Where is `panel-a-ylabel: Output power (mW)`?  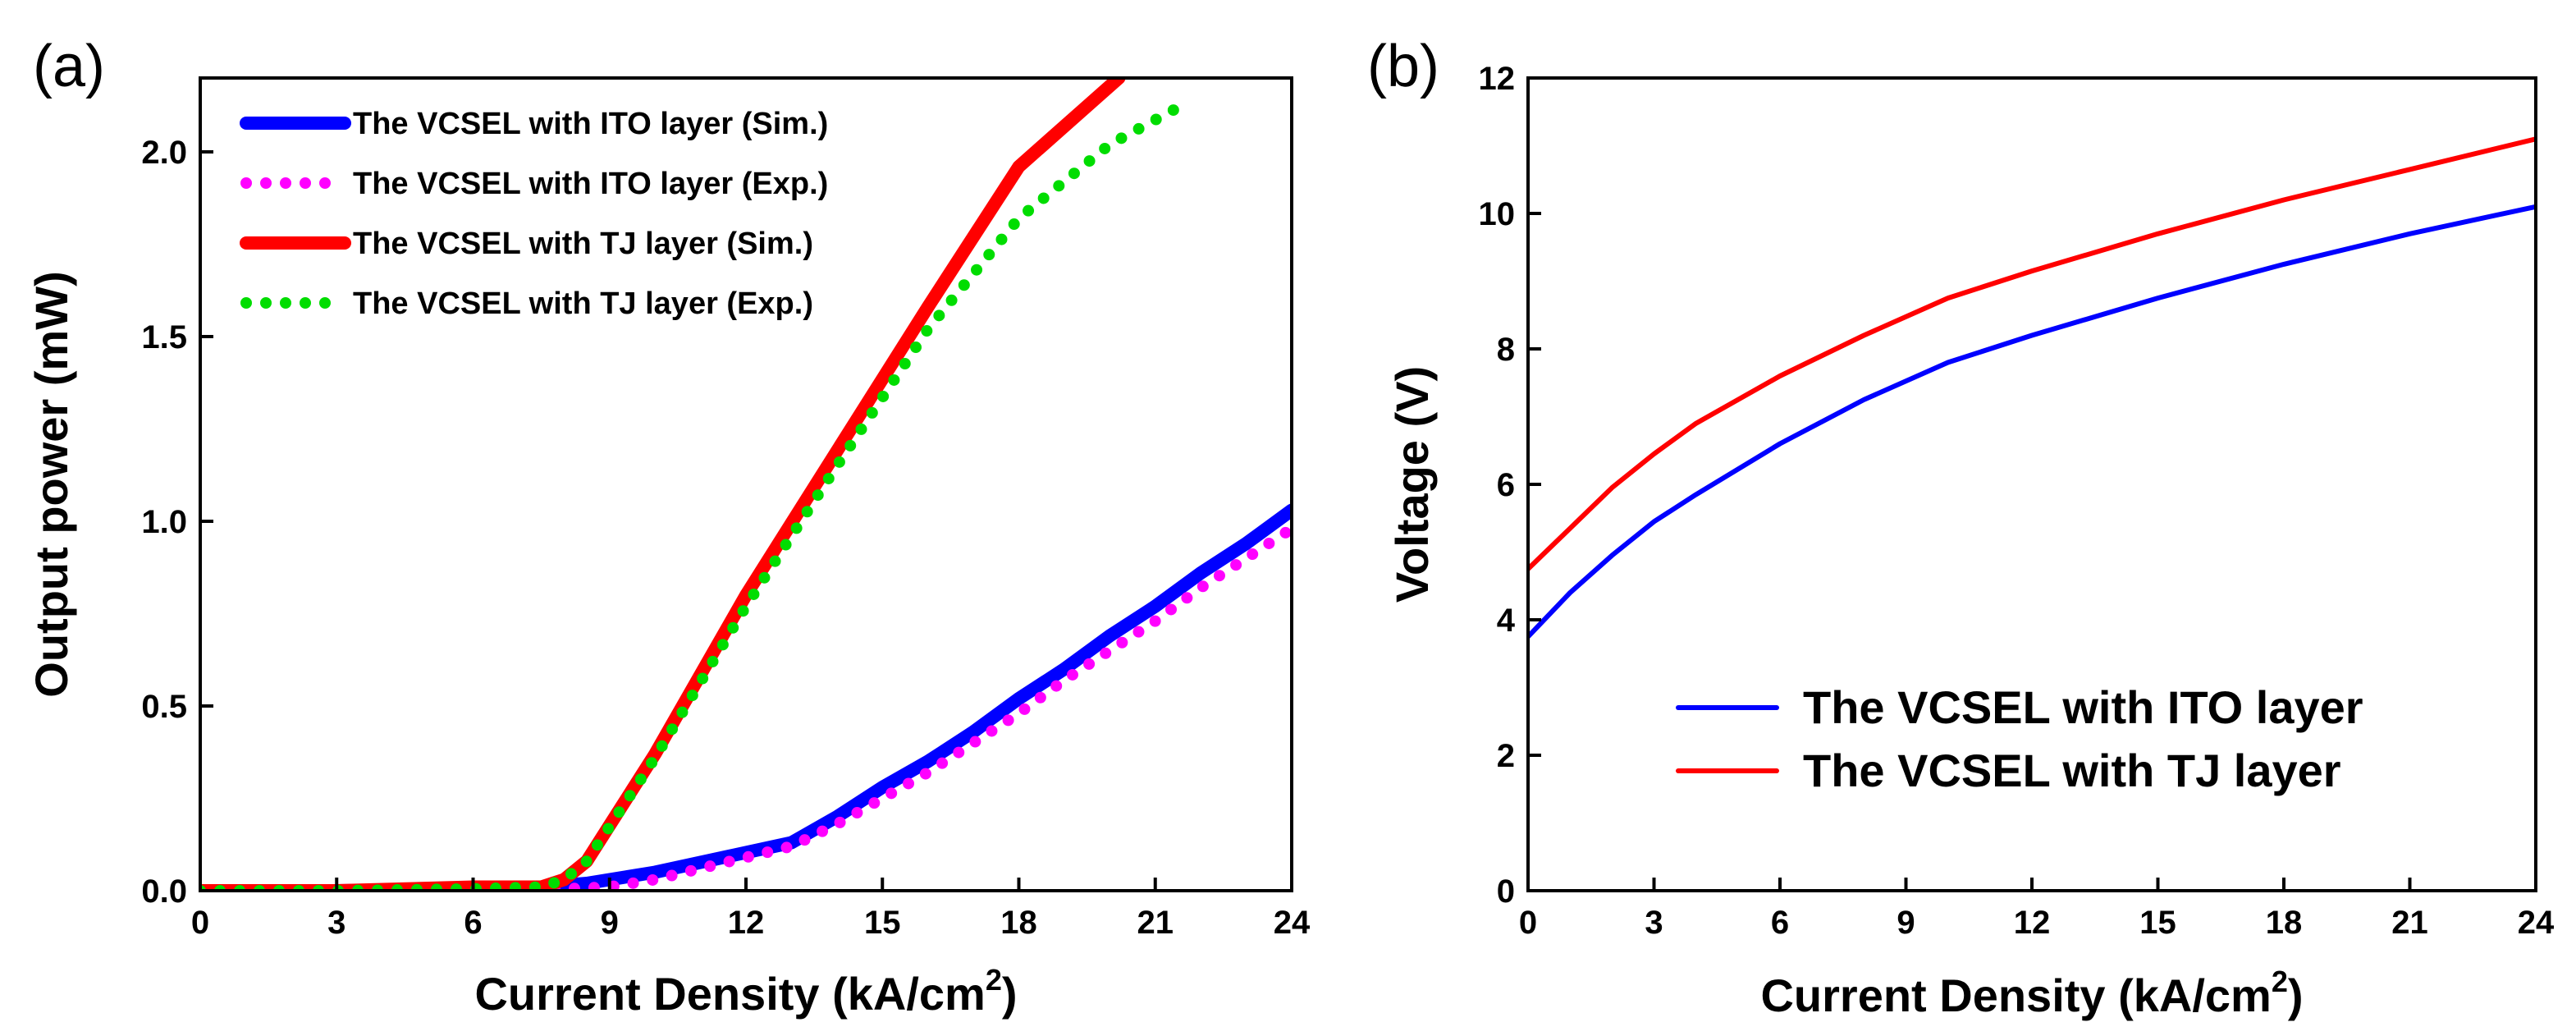
panel-a-ylabel: Output power (mW) is located at coordinates (51, 484).